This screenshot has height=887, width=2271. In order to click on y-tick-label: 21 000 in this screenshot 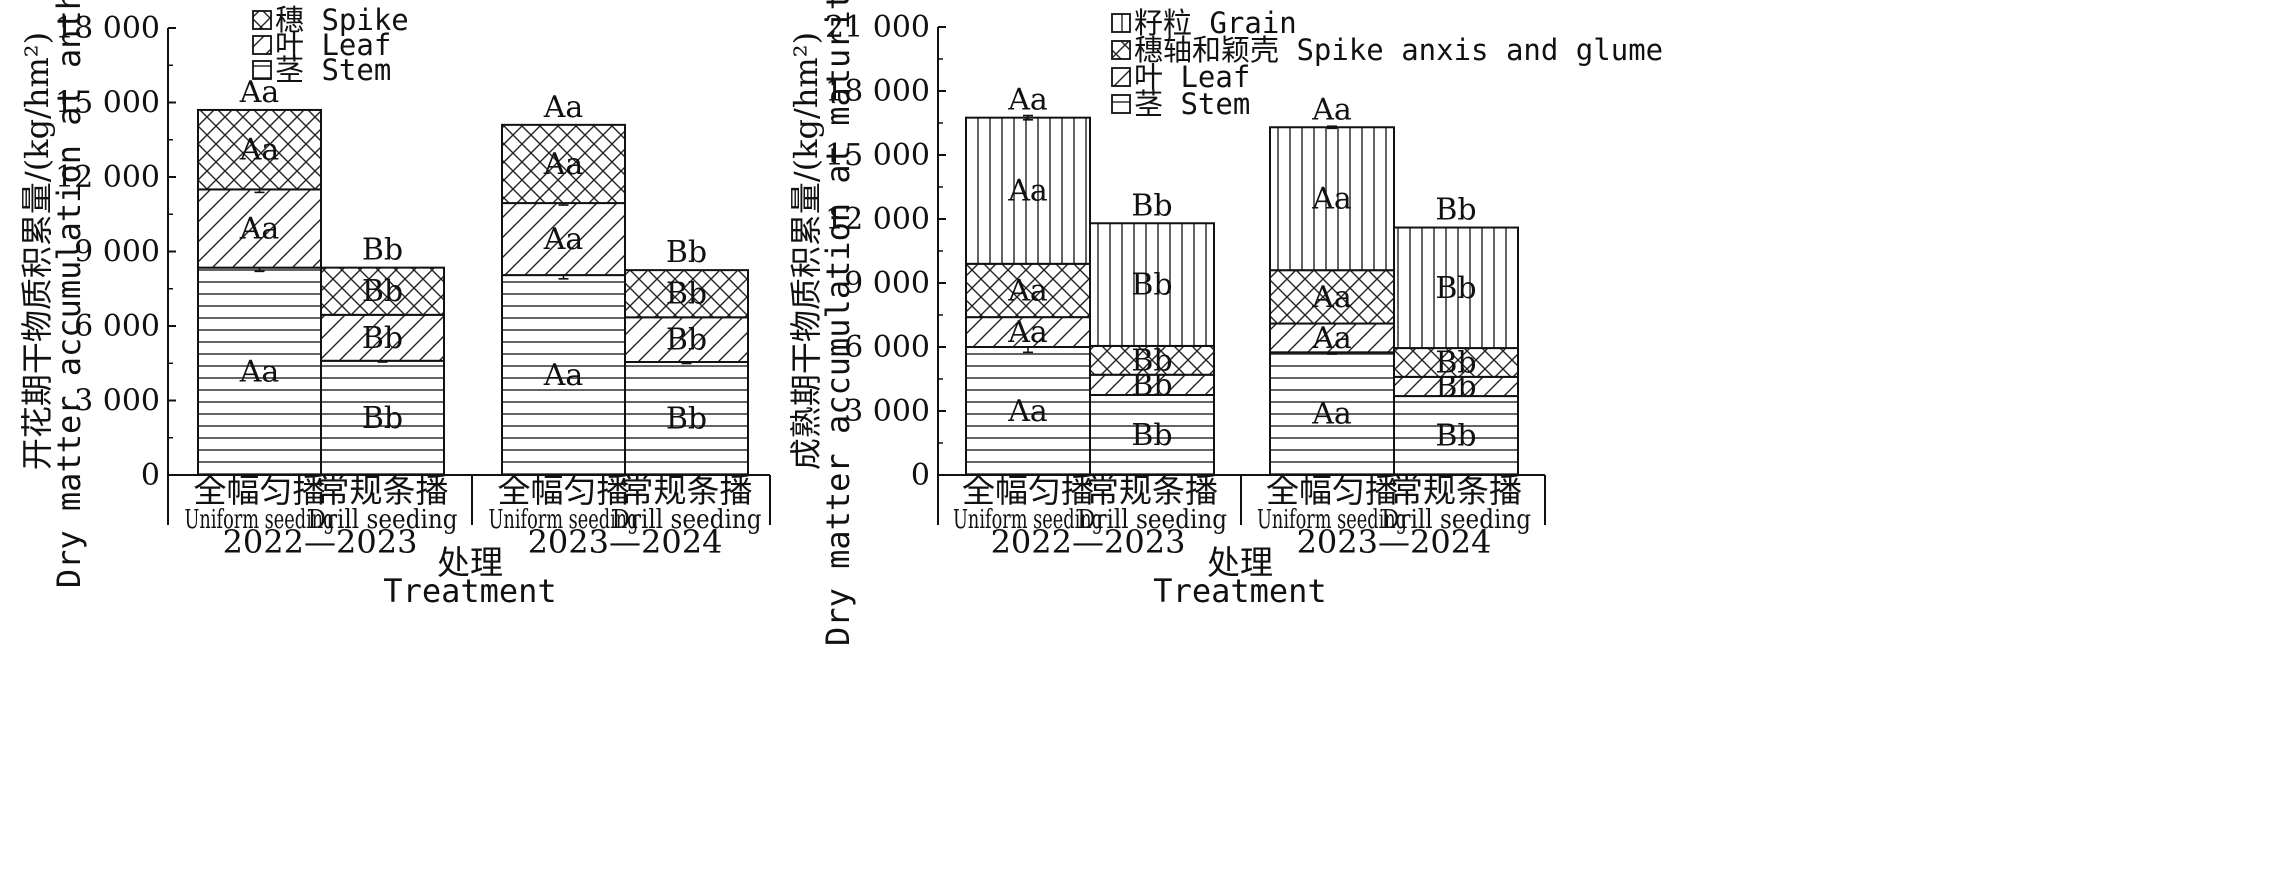, I will do `click(877, 27)`.